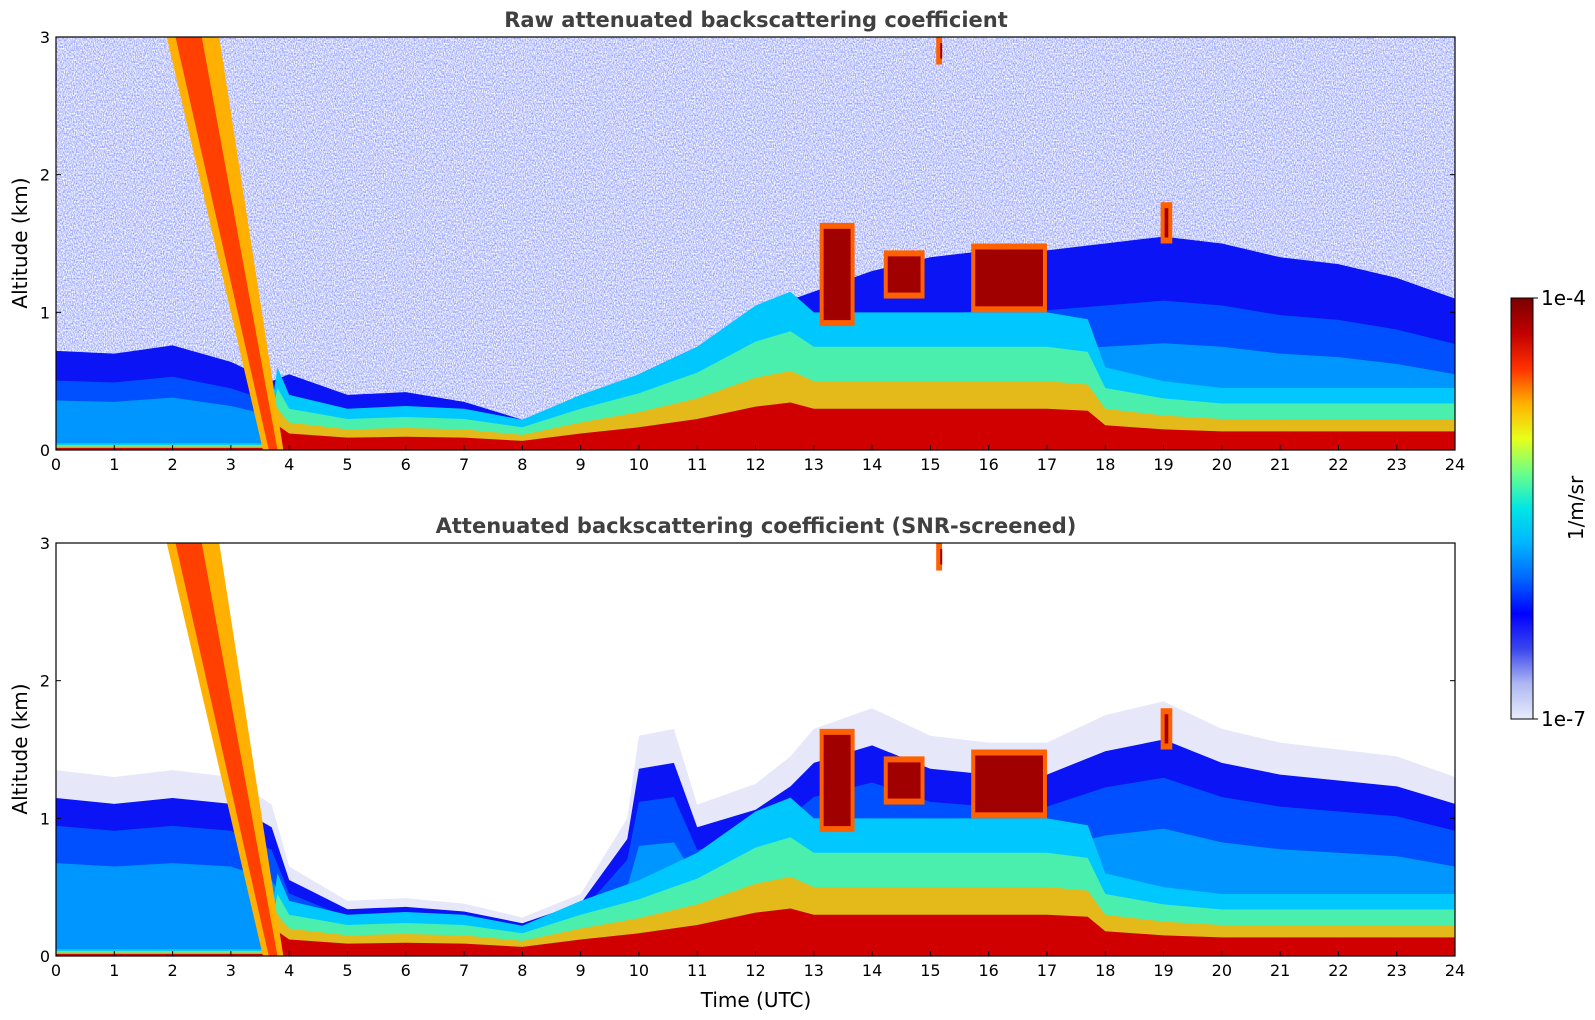 The image size is (1595, 1020). Describe the element at coordinates (756, 1000) in the screenshot. I see `x-axis-label: Time (UTC)` at that location.